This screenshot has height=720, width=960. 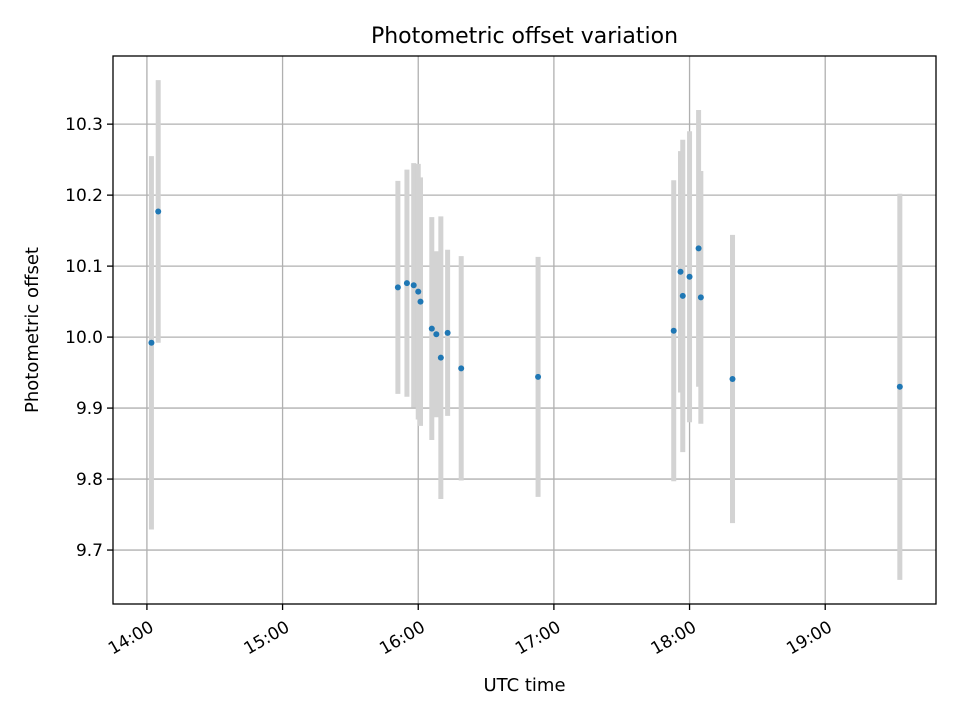 I want to click on y-axis-label: Photometric offset, so click(x=32, y=330).